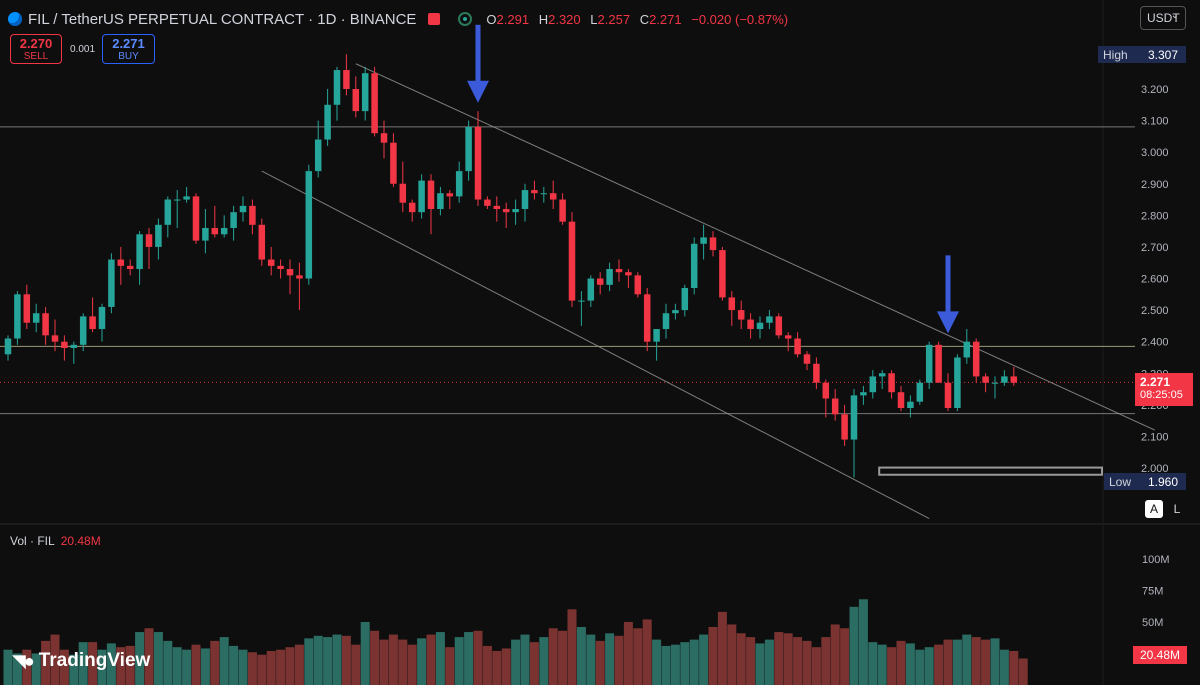  I want to click on y-tick-label: 2.600, so click(1155, 280).